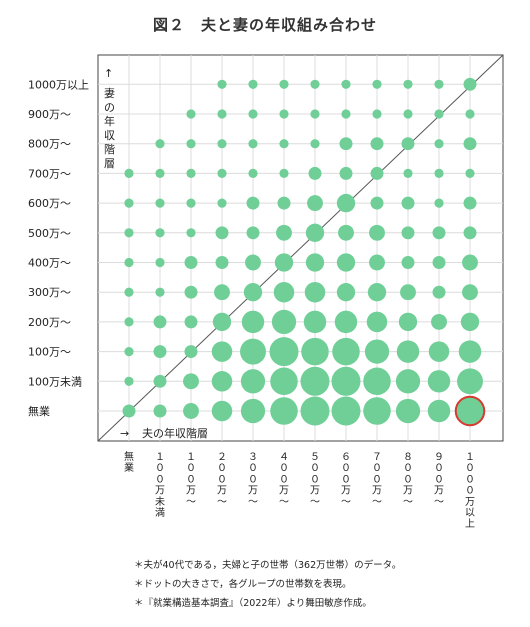  Describe the element at coordinates (49, 263) in the screenshot. I see `y-tick-label: 400万～` at that location.